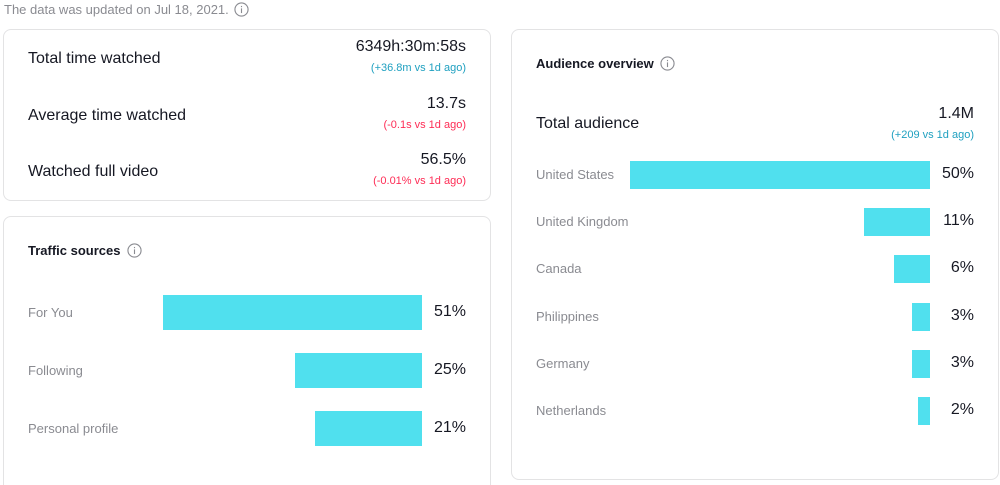 The image size is (1000, 485). Describe the element at coordinates (74, 250) in the screenshot. I see `traffic-sources-heading: Traffic sources` at that location.